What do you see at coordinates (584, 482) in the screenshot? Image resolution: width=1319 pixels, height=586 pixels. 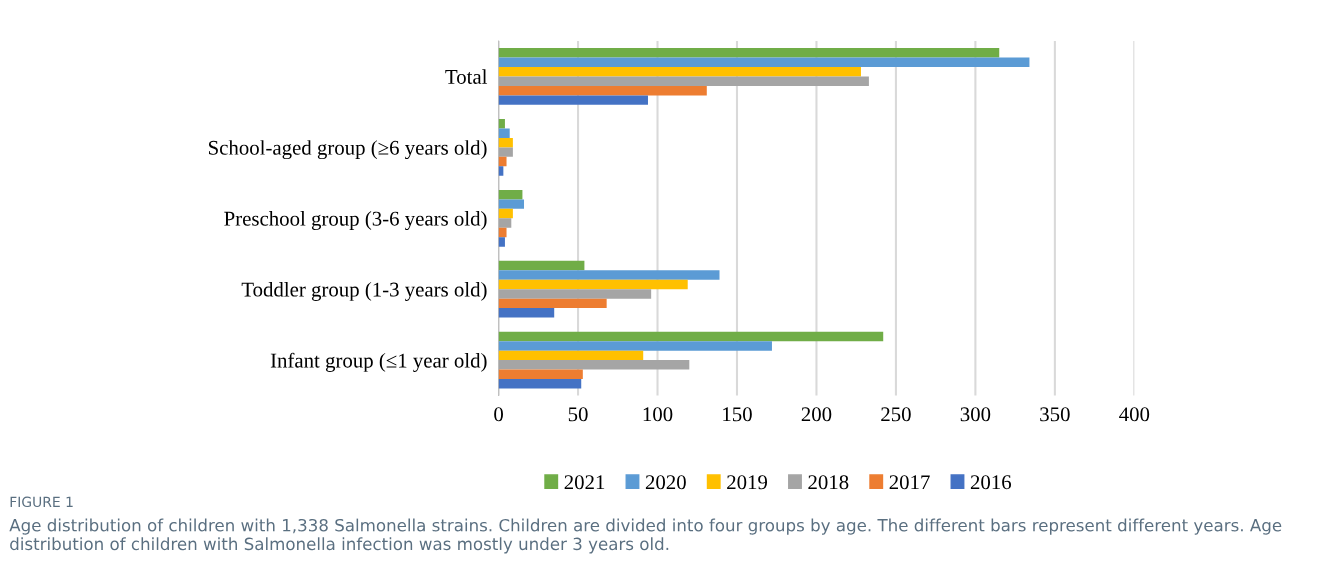 I see `legend-label: 2021` at bounding box center [584, 482].